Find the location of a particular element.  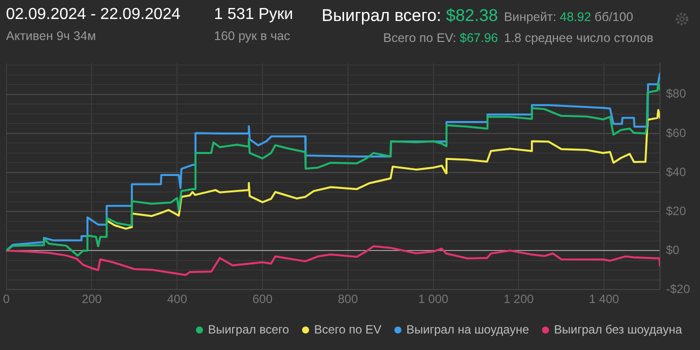

x-tick-label: 1 200 is located at coordinates (519, 299).